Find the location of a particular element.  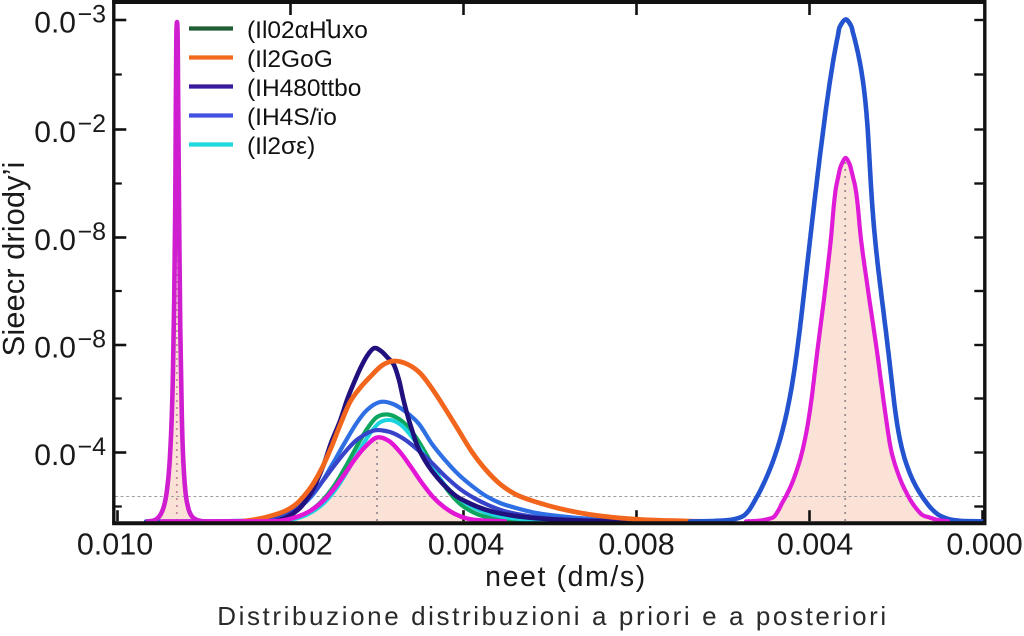

svg-text: (IH4S/ïo is located at coordinates (292, 117).